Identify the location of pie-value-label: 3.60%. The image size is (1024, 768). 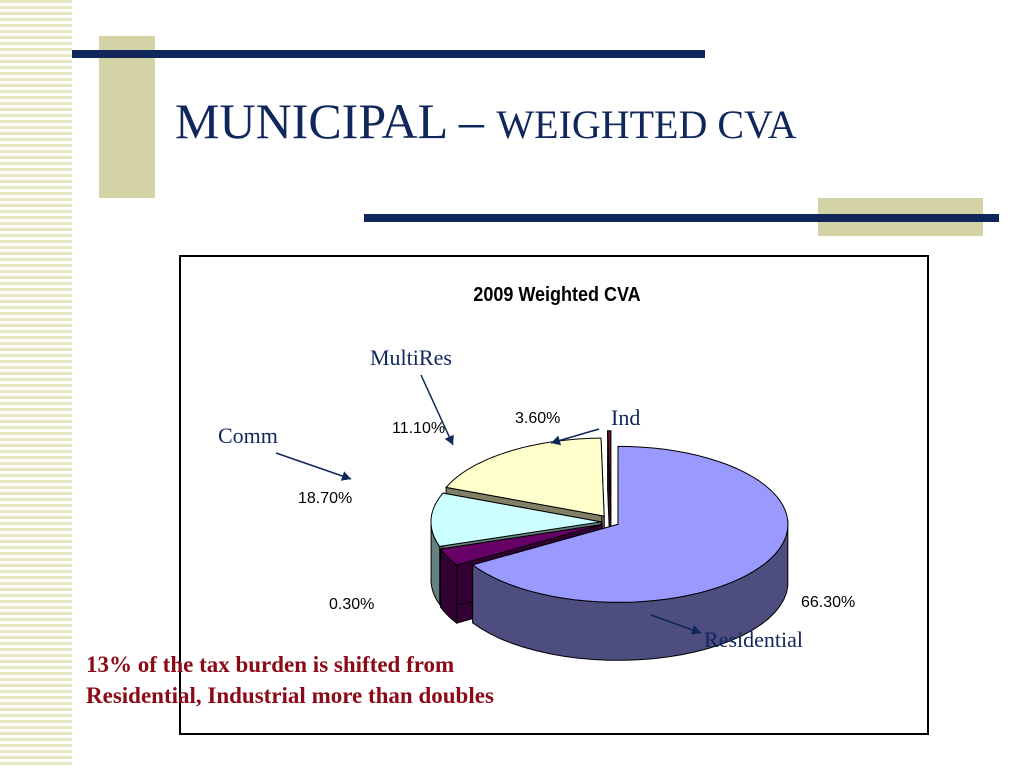
(537, 418).